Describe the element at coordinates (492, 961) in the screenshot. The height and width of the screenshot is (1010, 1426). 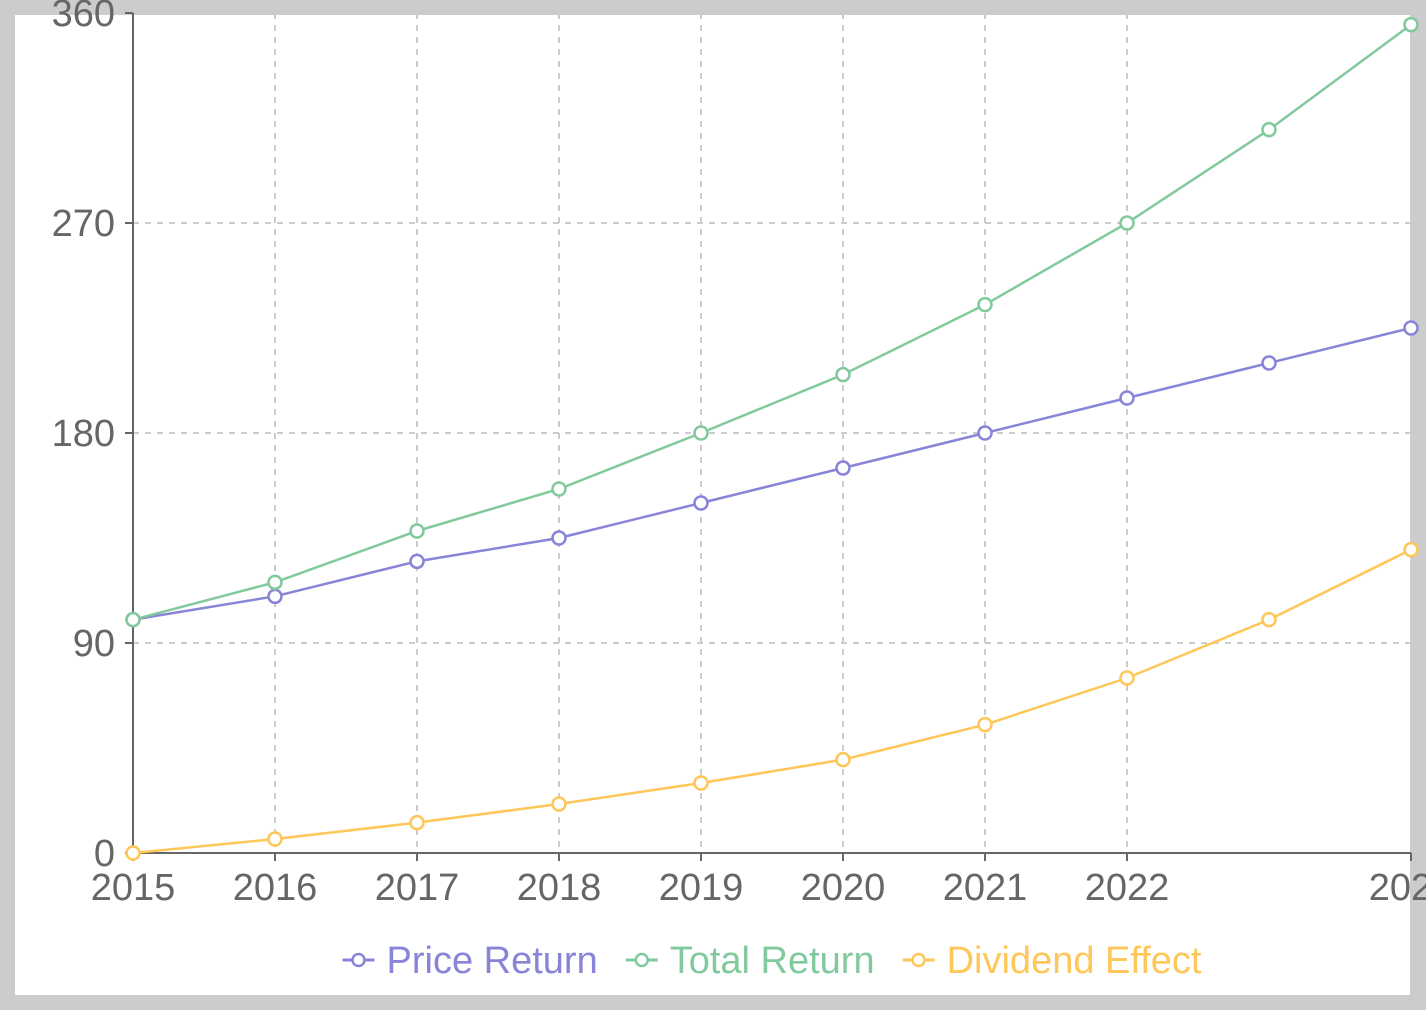
I see `legend-label: Price Return` at that location.